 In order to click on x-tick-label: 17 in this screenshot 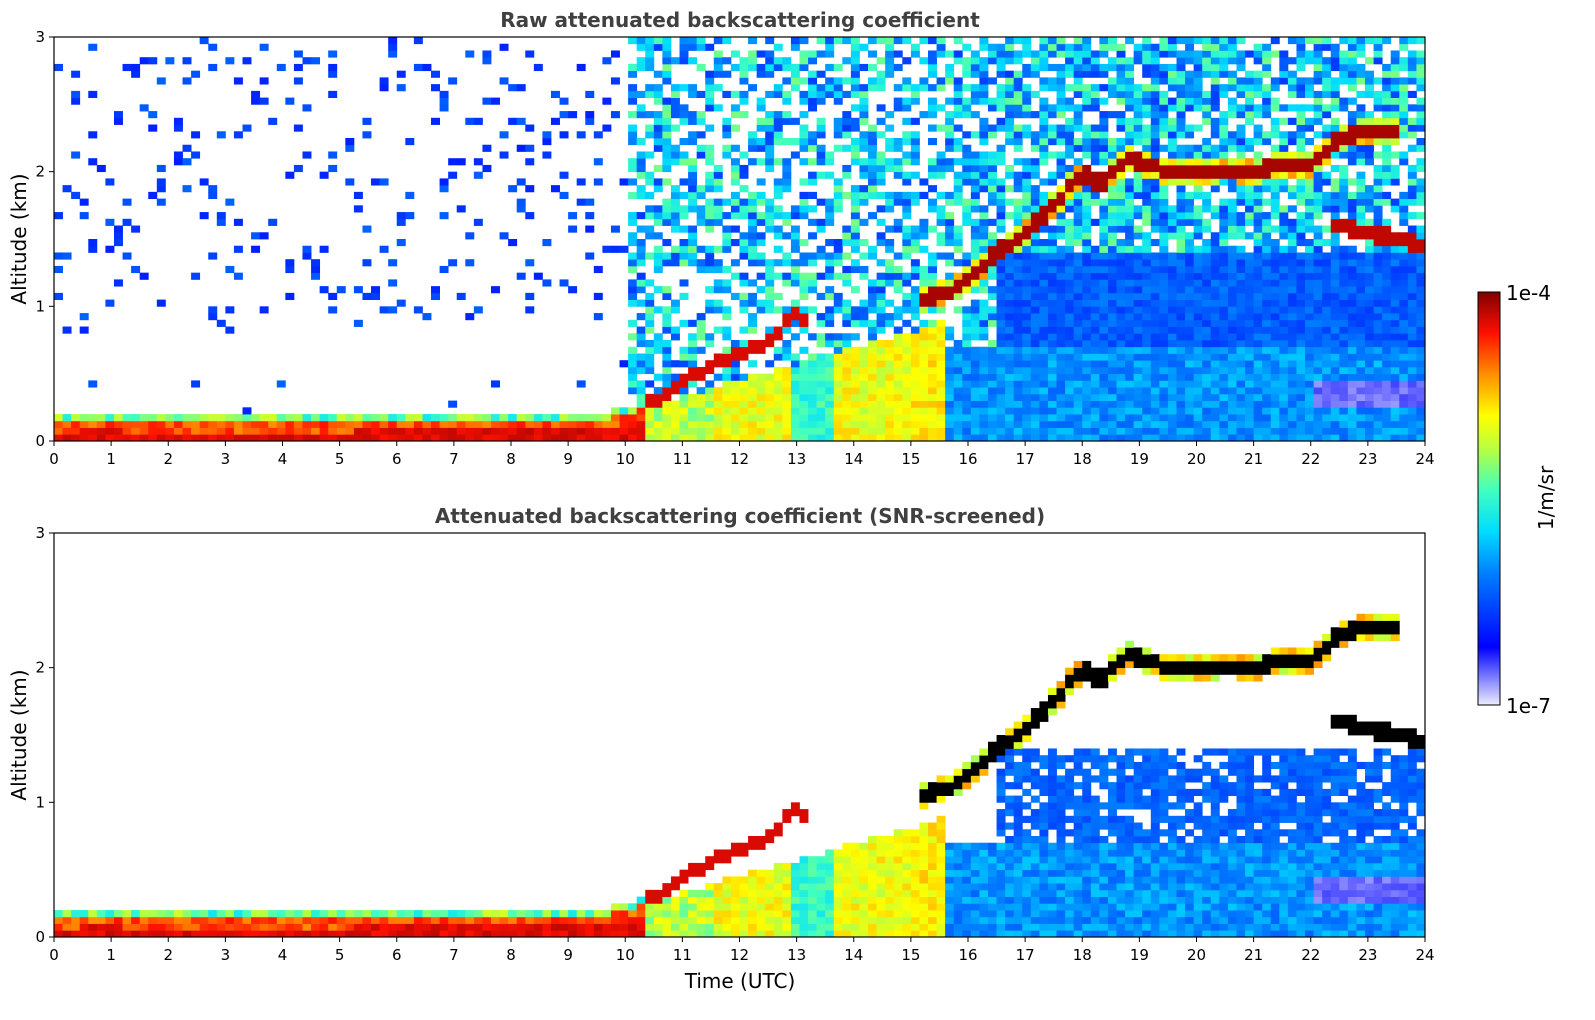, I will do `click(1025, 459)`.